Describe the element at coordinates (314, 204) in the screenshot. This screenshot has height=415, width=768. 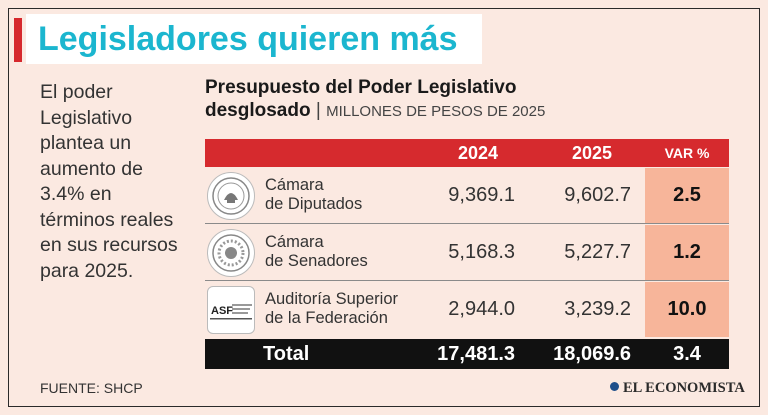
I see `row-name-line2: de Diputados` at that location.